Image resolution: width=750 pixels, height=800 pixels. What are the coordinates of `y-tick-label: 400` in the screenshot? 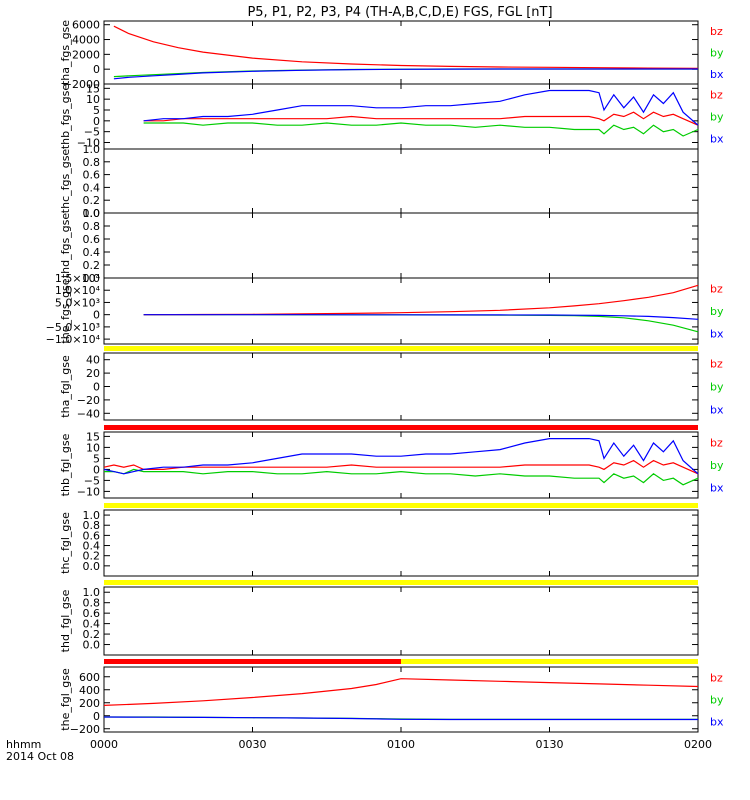 It's located at (89, 690).